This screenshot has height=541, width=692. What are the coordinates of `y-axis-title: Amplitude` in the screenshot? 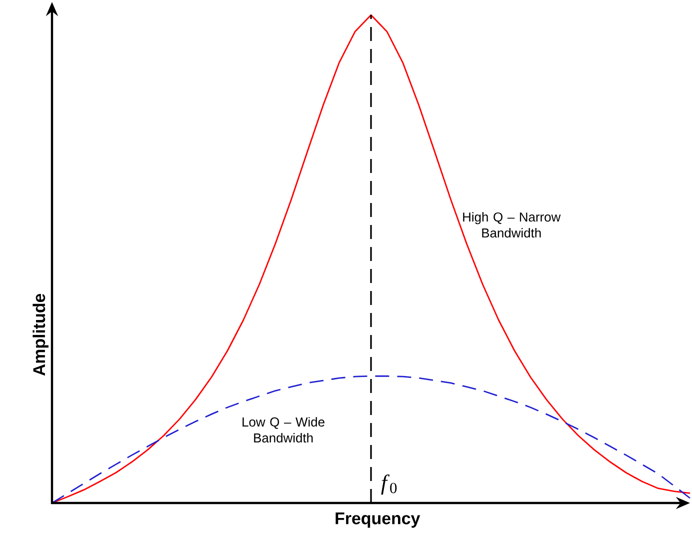 It's located at (40, 335).